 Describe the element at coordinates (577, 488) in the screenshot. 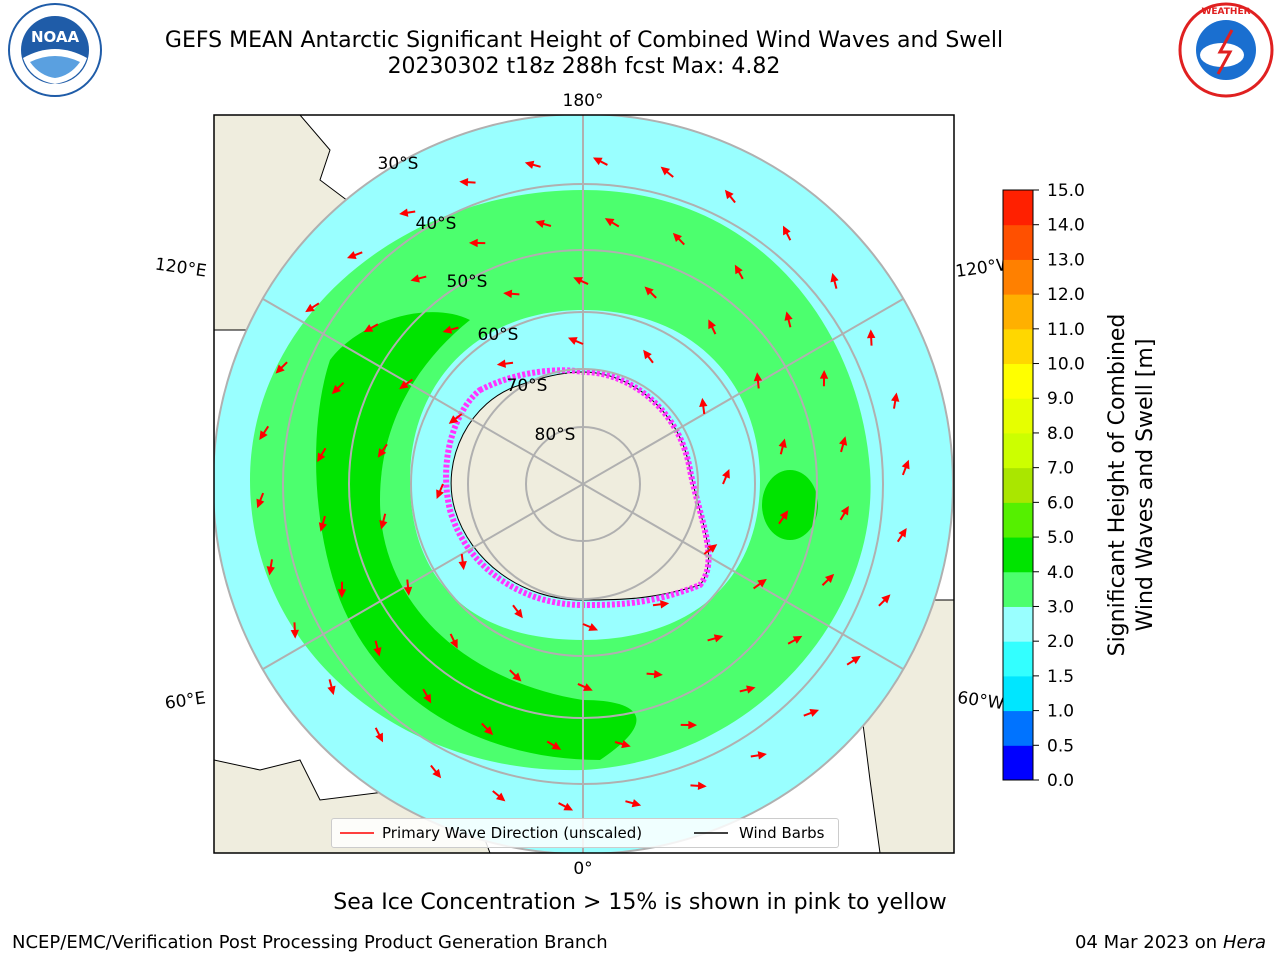

I see `sea-ice` at that location.